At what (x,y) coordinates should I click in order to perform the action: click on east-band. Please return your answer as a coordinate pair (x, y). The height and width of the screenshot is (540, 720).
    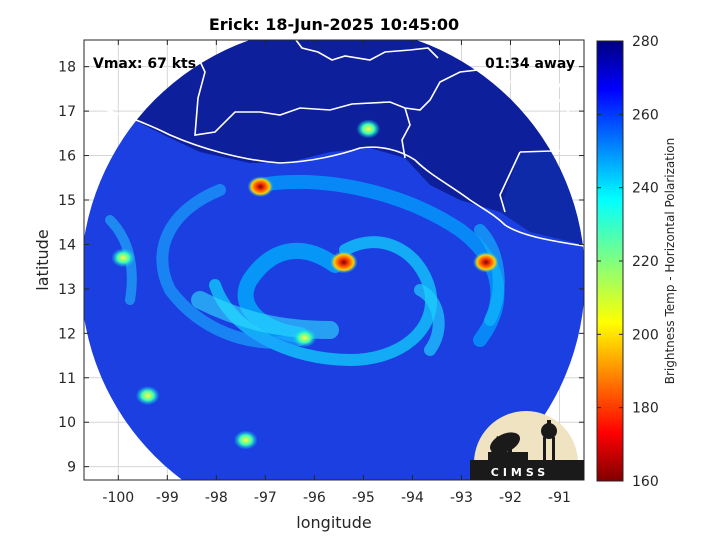
    Looking at the image, I should click on (429, 320).